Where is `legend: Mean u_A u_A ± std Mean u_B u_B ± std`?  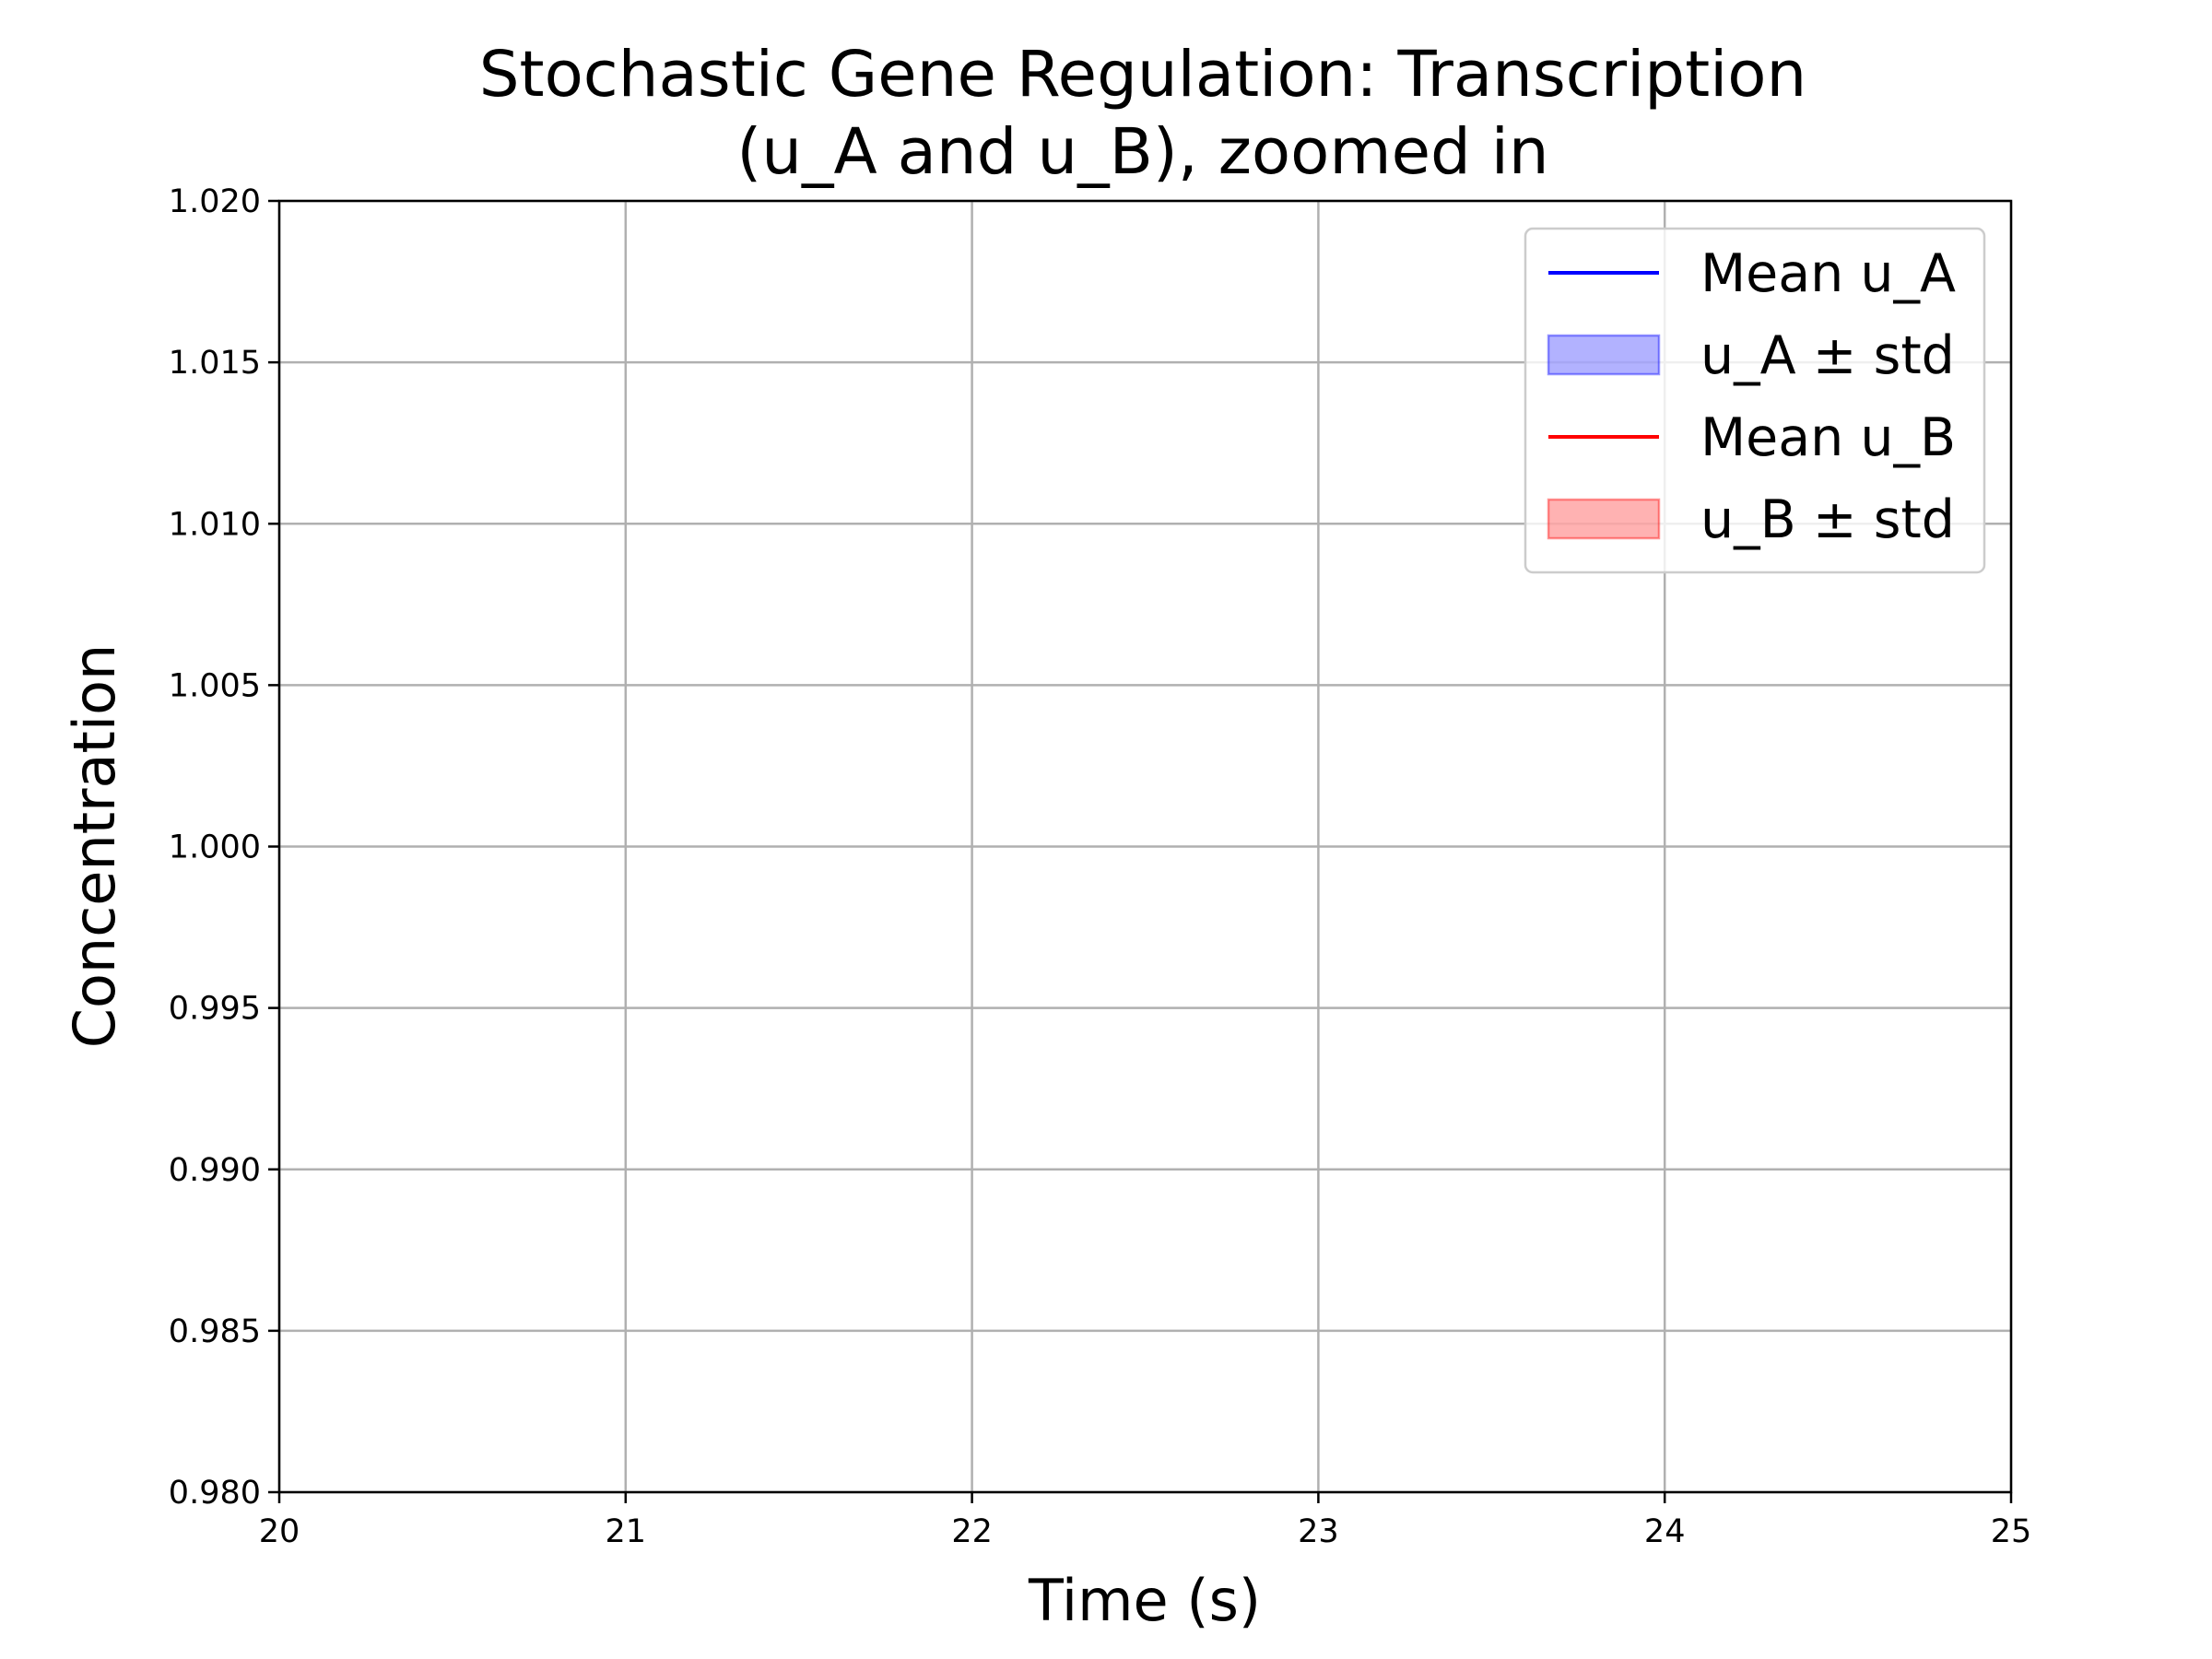 legend: Mean u_A u_A ± std Mean u_B u_B ± std is located at coordinates (1755, 400).